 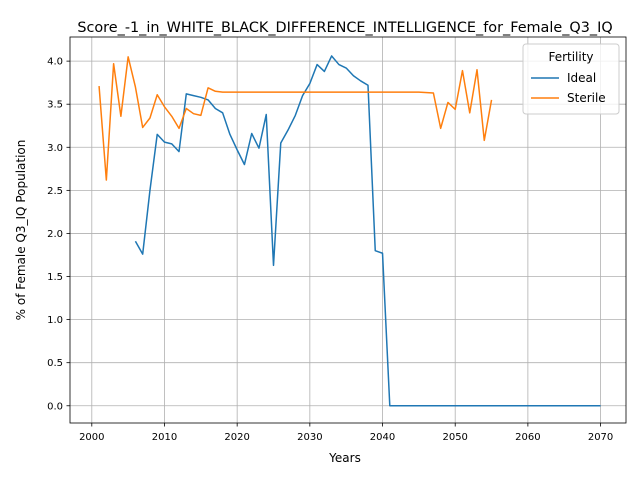 I want to click on legend: Fertility Ideal Sterile, so click(x=571, y=79).